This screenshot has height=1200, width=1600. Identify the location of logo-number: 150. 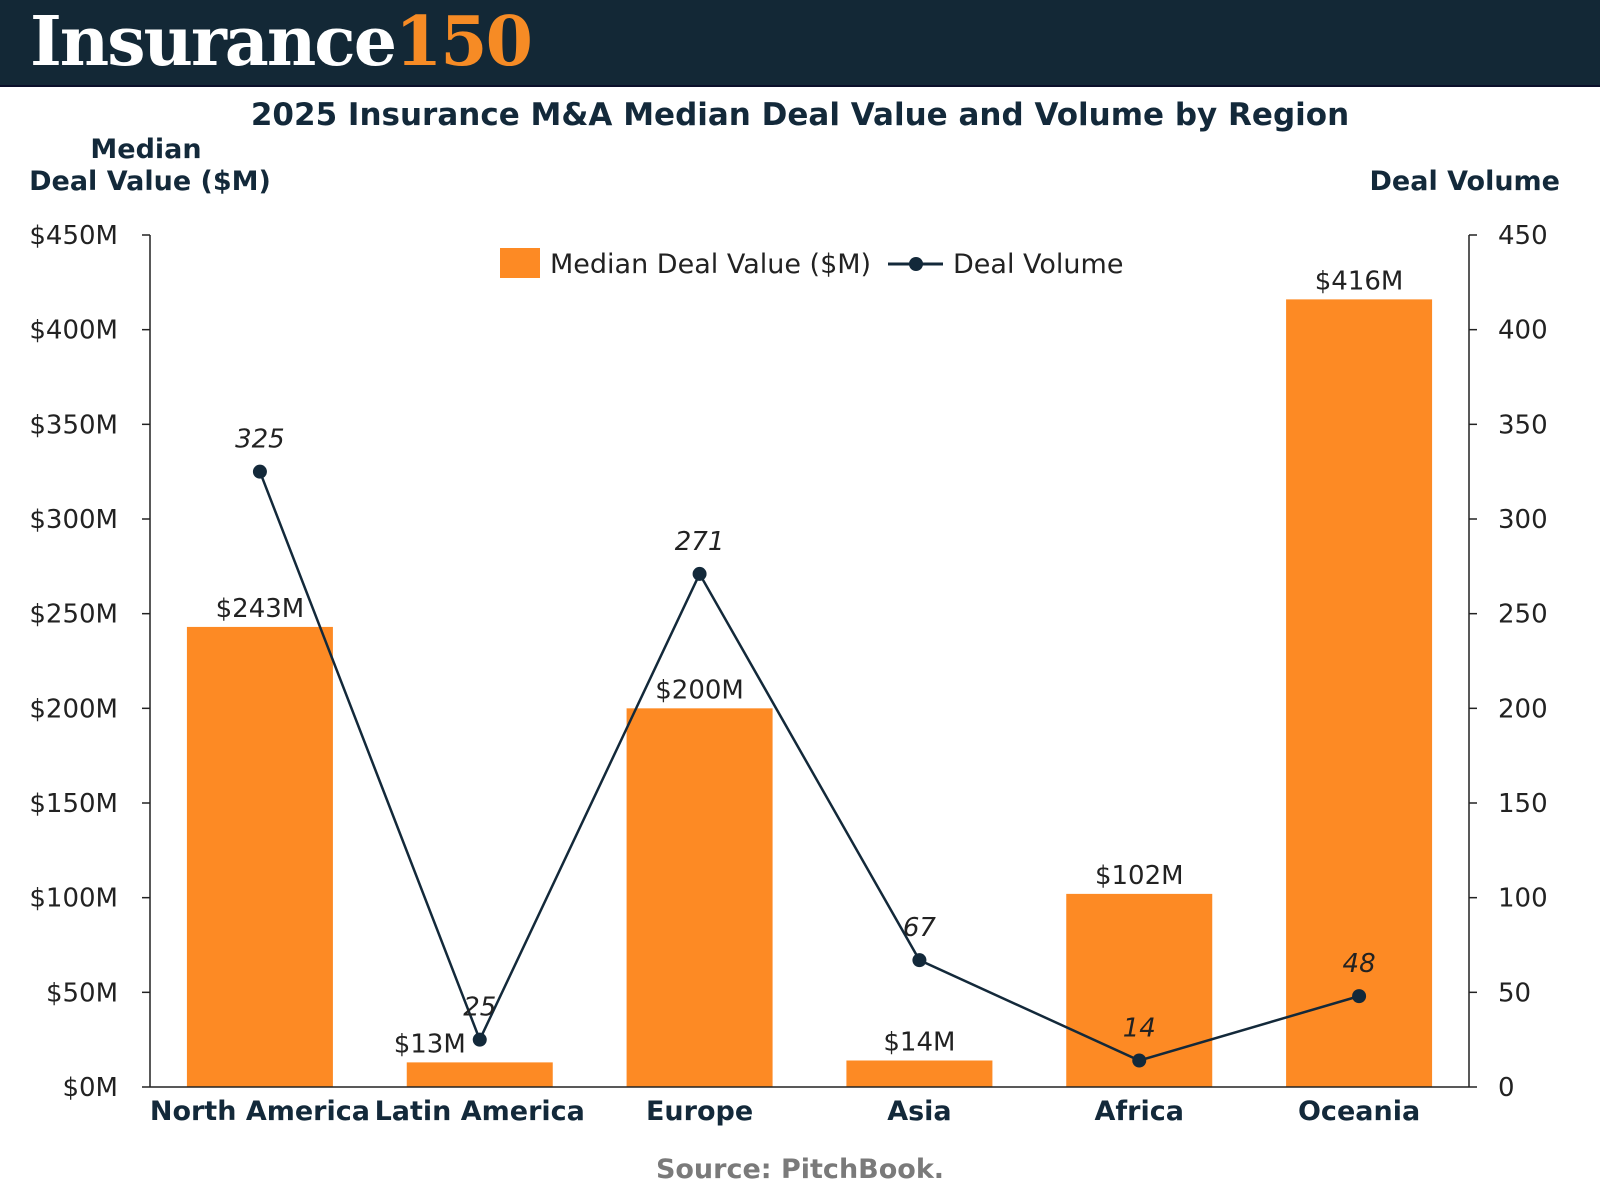
(463, 42).